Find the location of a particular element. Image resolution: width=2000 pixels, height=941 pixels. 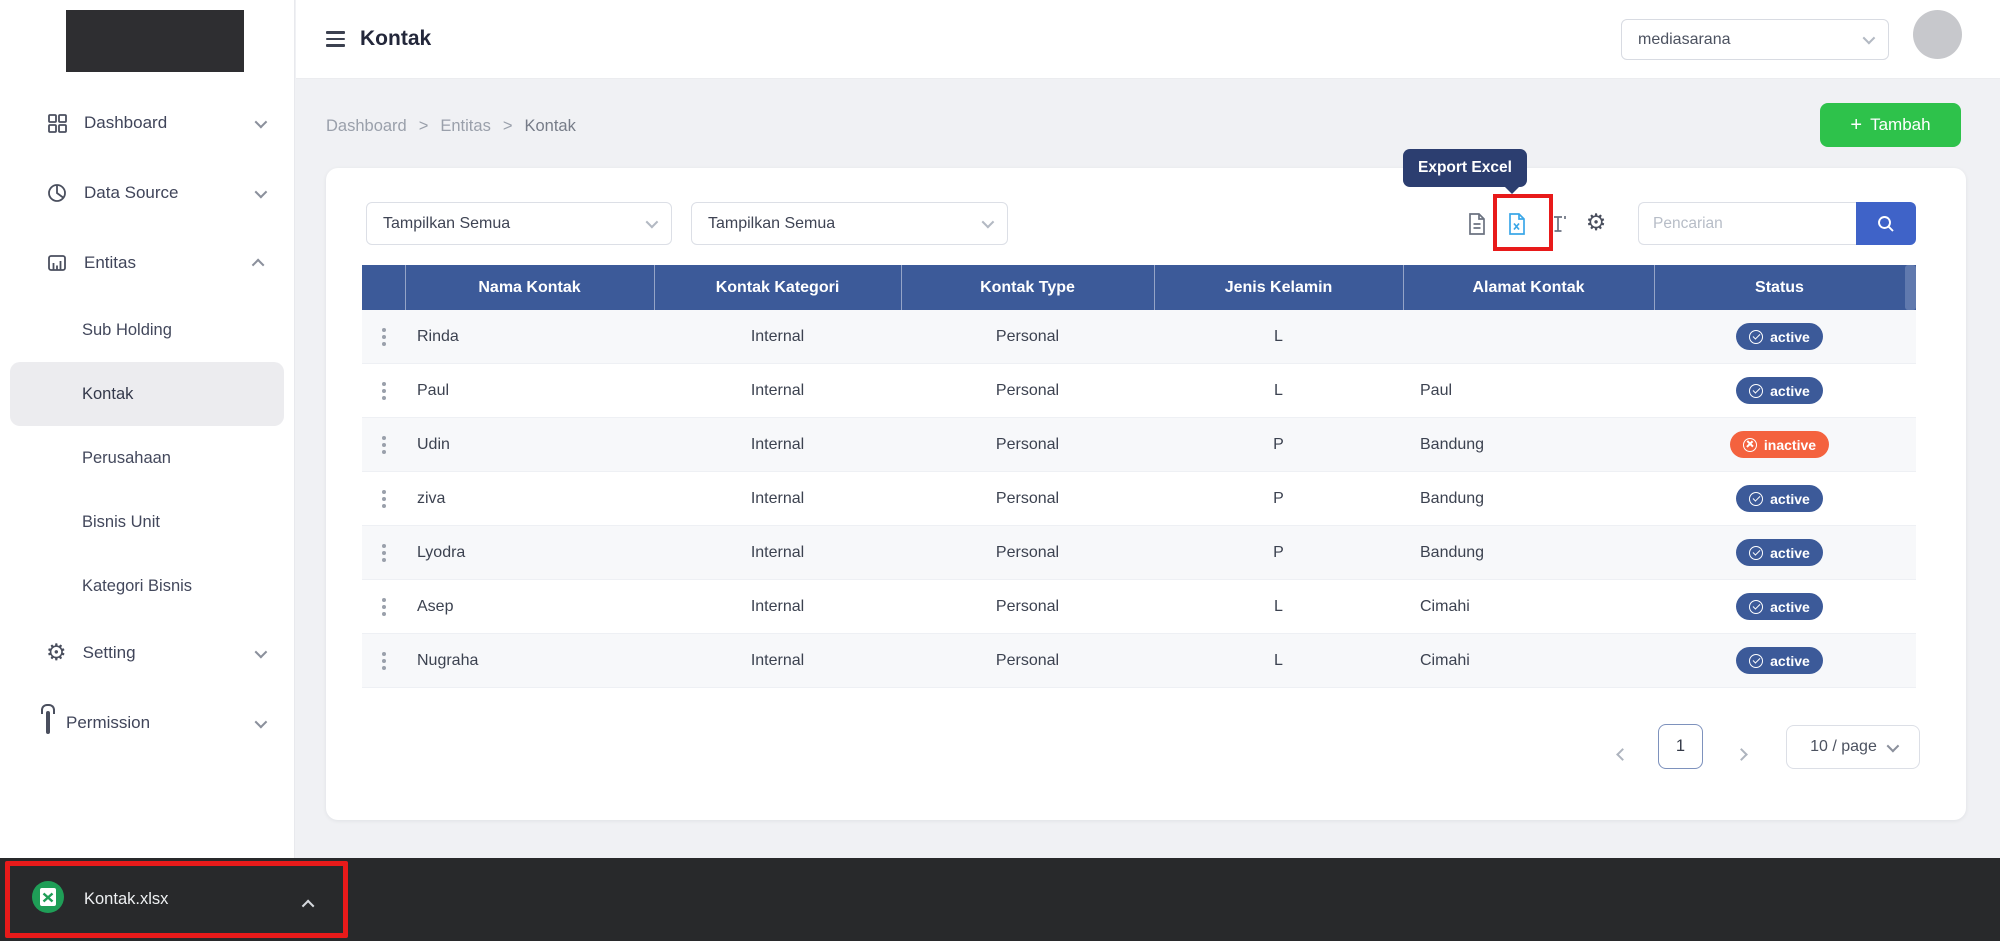

export-excel-icon is located at coordinates (1517, 224).